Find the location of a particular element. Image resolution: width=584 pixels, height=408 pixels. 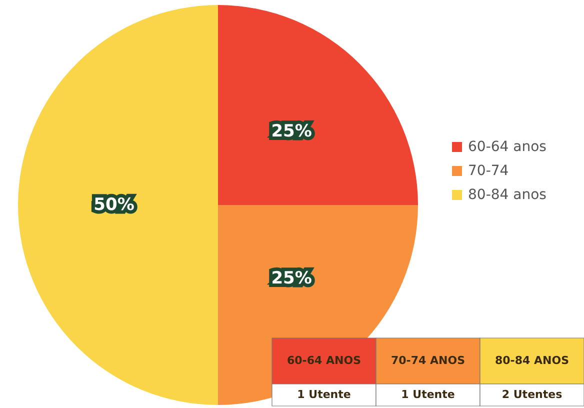

legend-label: 70-74 is located at coordinates (488, 171).